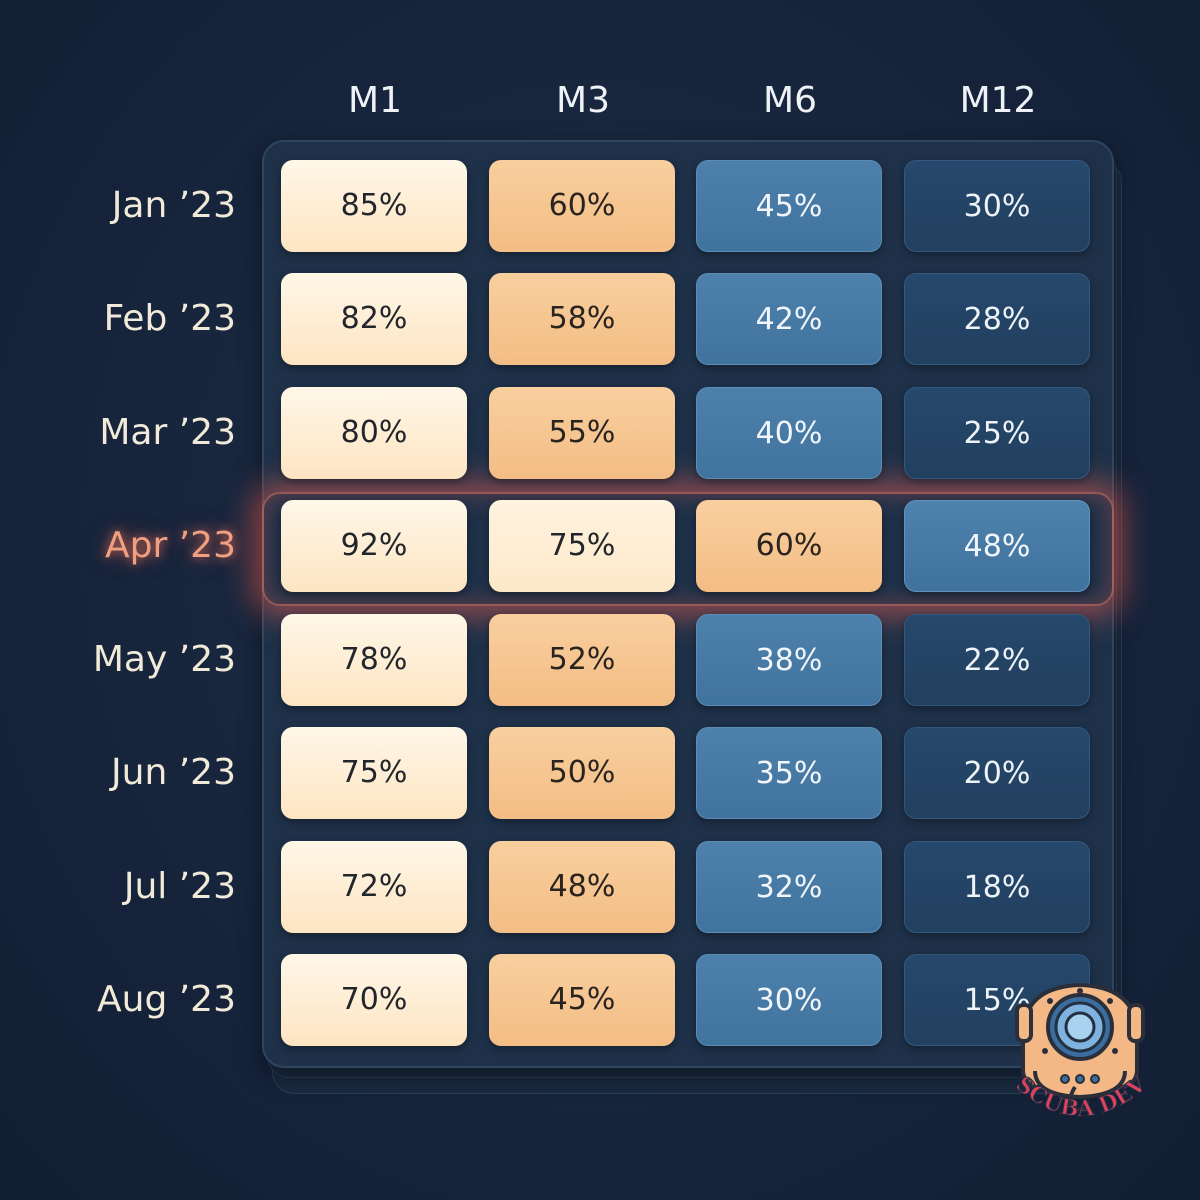 This screenshot has height=1200, width=1200. Describe the element at coordinates (790, 100) in the screenshot. I see `column-header-m6: M6` at that location.